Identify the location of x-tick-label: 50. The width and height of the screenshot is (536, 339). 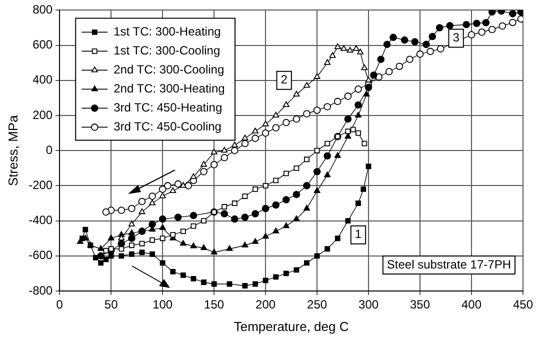
(111, 305).